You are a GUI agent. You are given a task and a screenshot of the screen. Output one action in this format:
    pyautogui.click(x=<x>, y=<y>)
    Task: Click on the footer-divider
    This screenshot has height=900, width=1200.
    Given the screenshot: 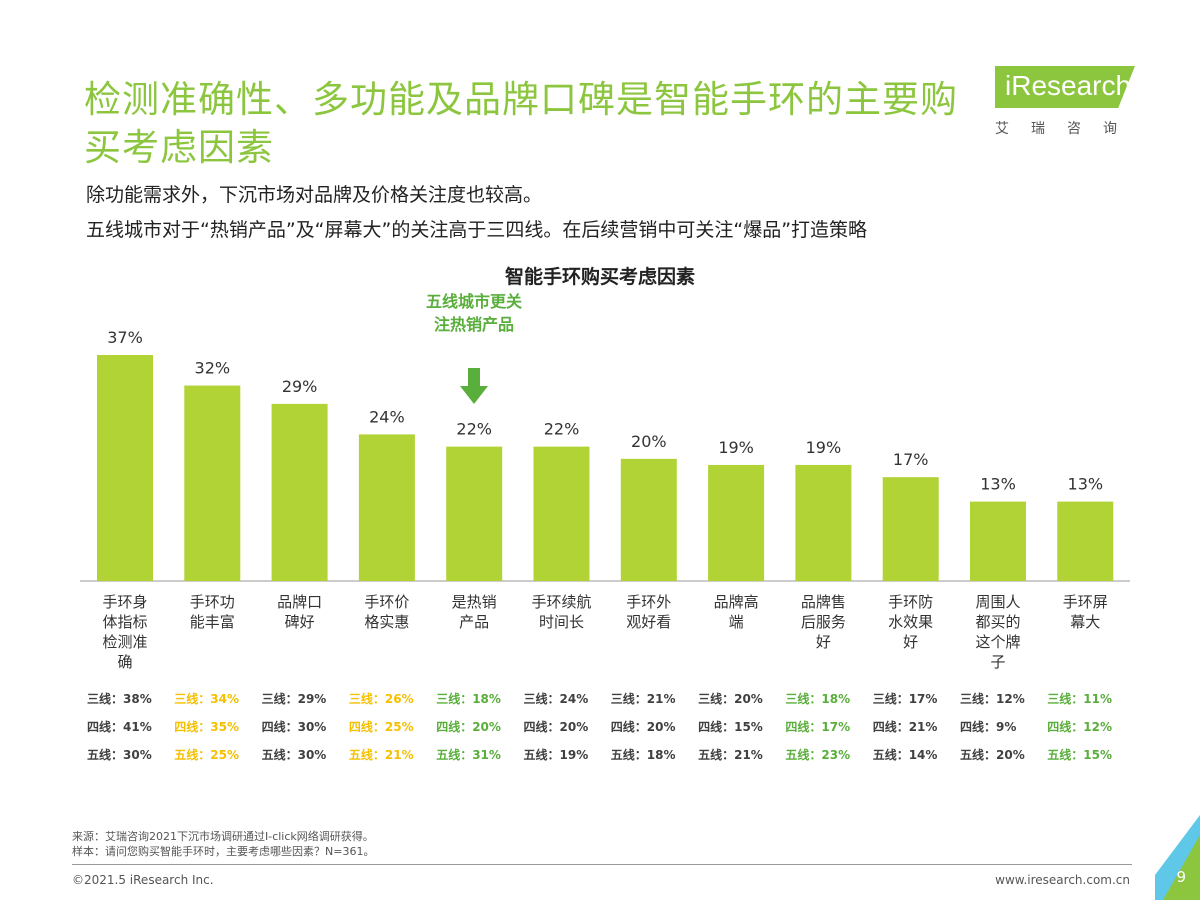 What is the action you would take?
    pyautogui.click(x=602, y=864)
    